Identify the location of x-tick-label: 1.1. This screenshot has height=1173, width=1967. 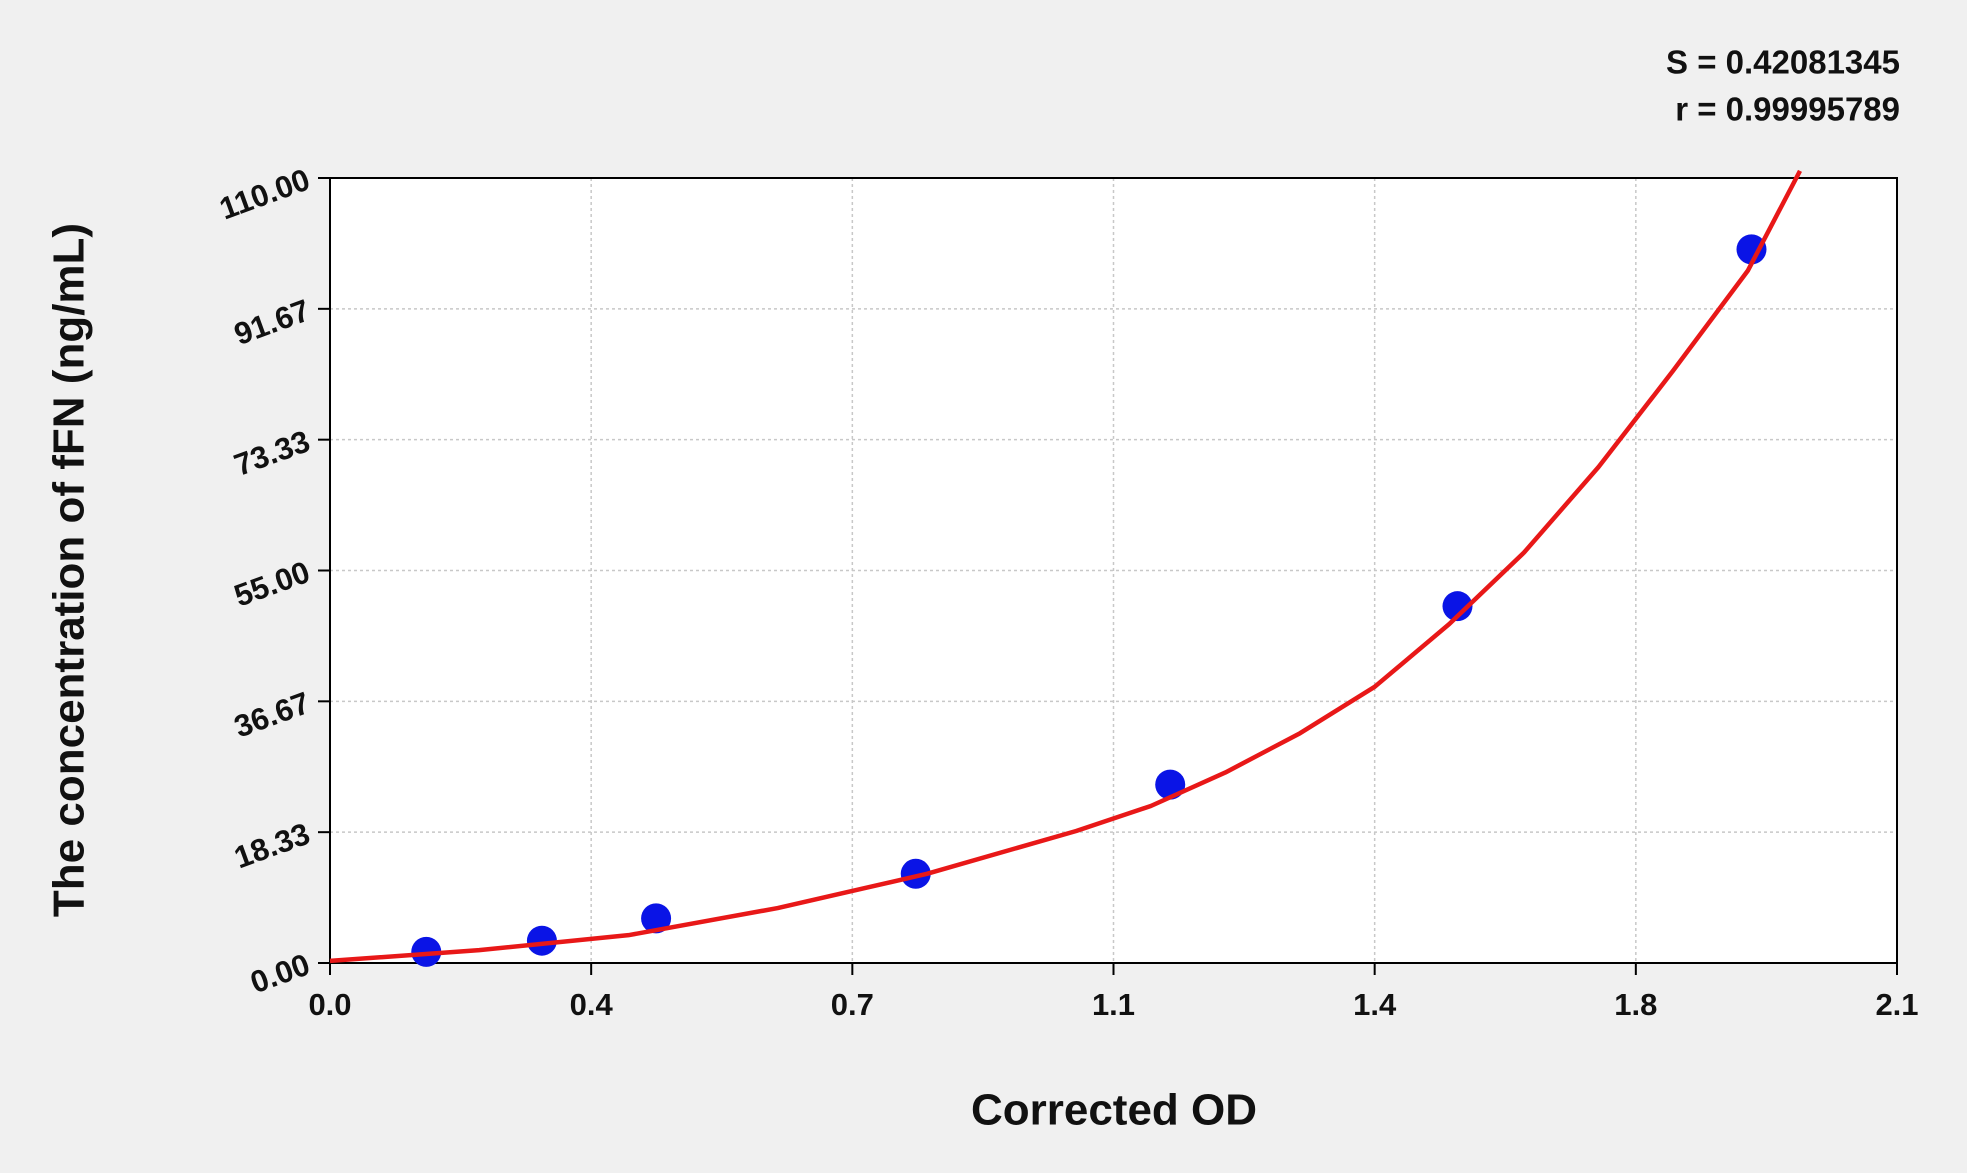
(1113, 1004).